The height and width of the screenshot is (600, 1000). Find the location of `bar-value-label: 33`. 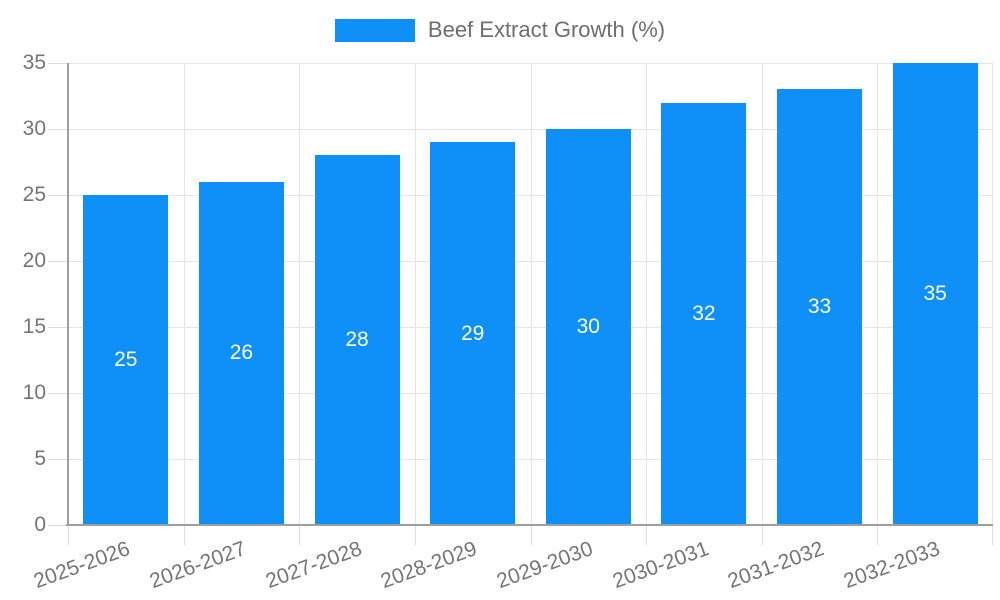

bar-value-label: 33 is located at coordinates (819, 307).